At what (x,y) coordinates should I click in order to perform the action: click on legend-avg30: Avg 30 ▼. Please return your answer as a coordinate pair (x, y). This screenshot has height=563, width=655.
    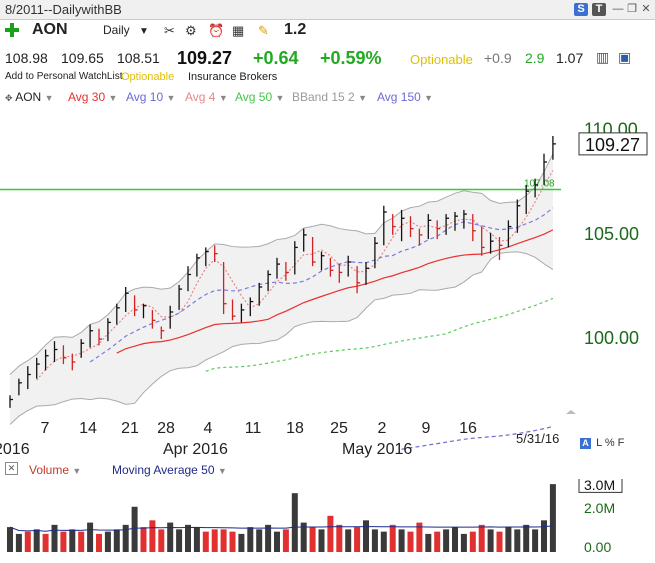
    Looking at the image, I should click on (92, 97).